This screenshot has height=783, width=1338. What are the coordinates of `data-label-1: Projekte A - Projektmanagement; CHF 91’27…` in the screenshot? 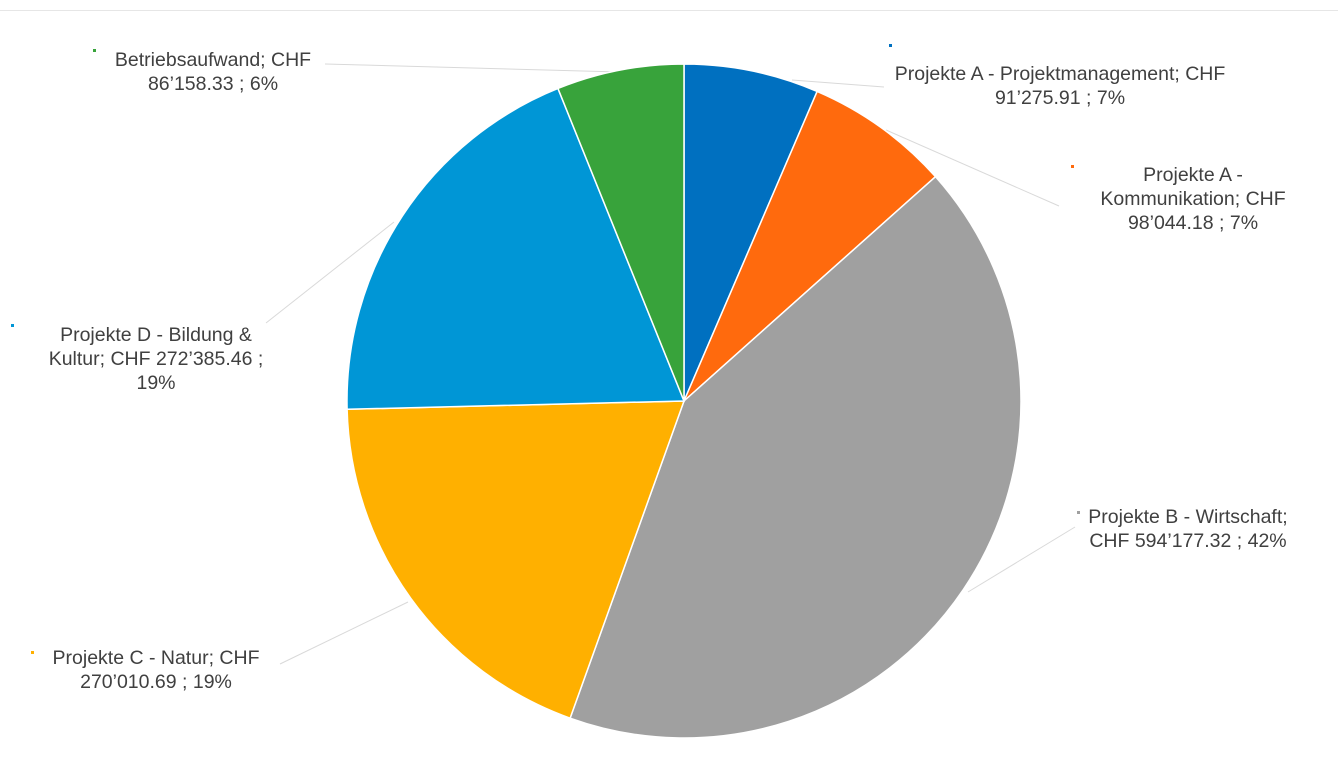 It's located at (1060, 86).